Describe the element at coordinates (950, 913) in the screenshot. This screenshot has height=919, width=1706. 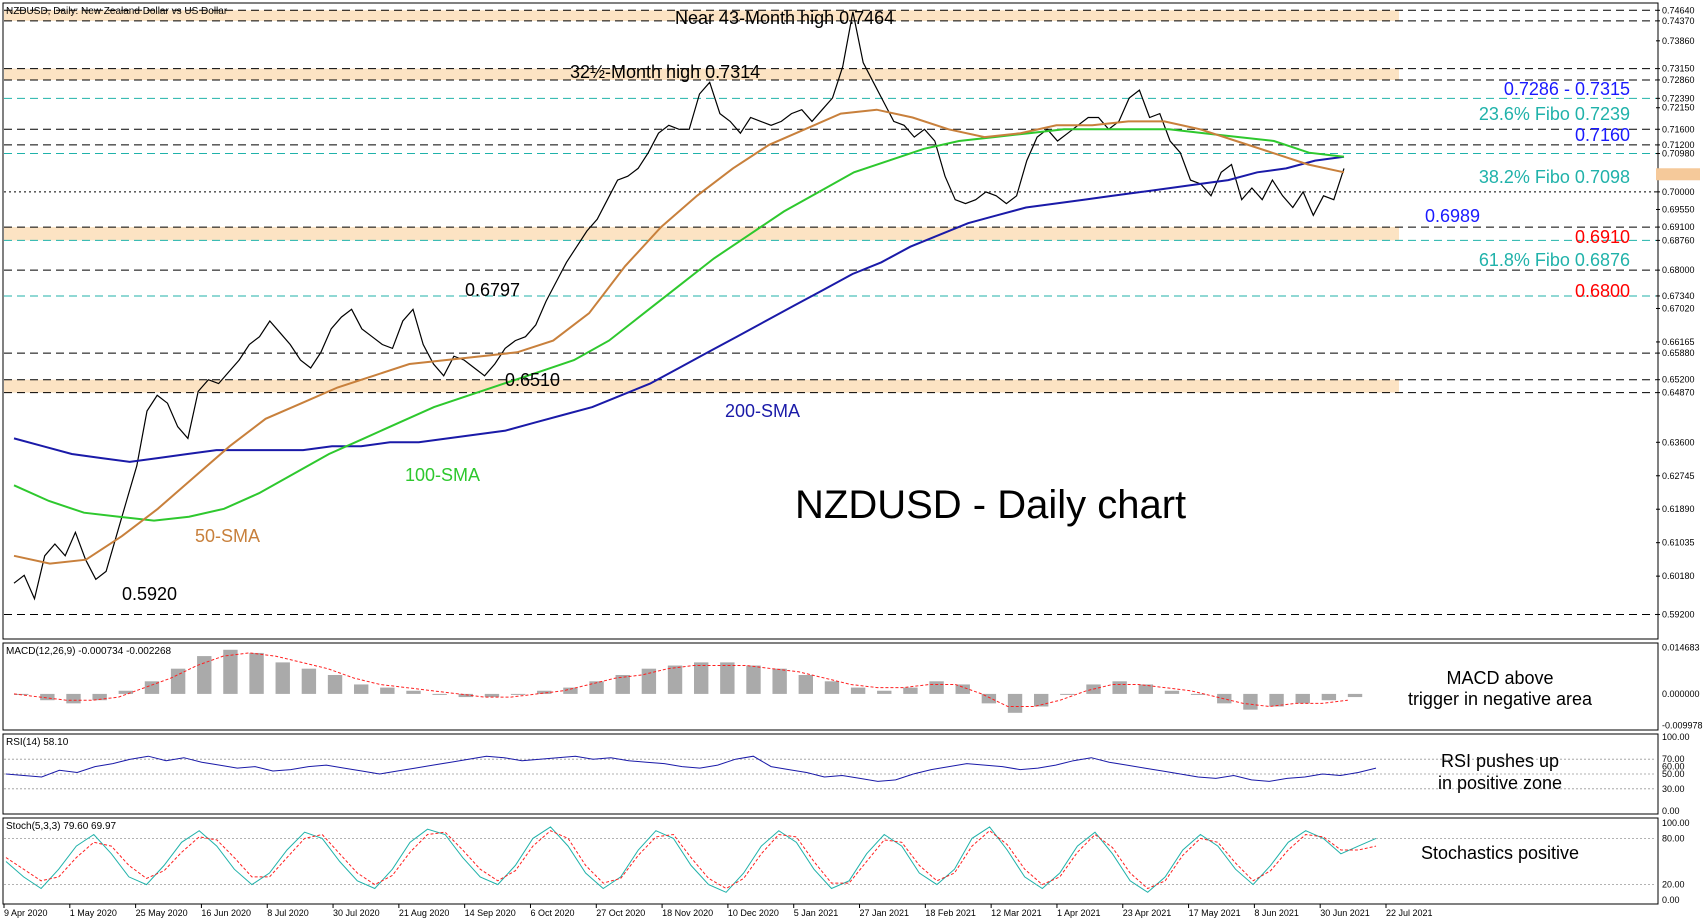
I see `x-tick-label: 18 Feb 2021` at that location.